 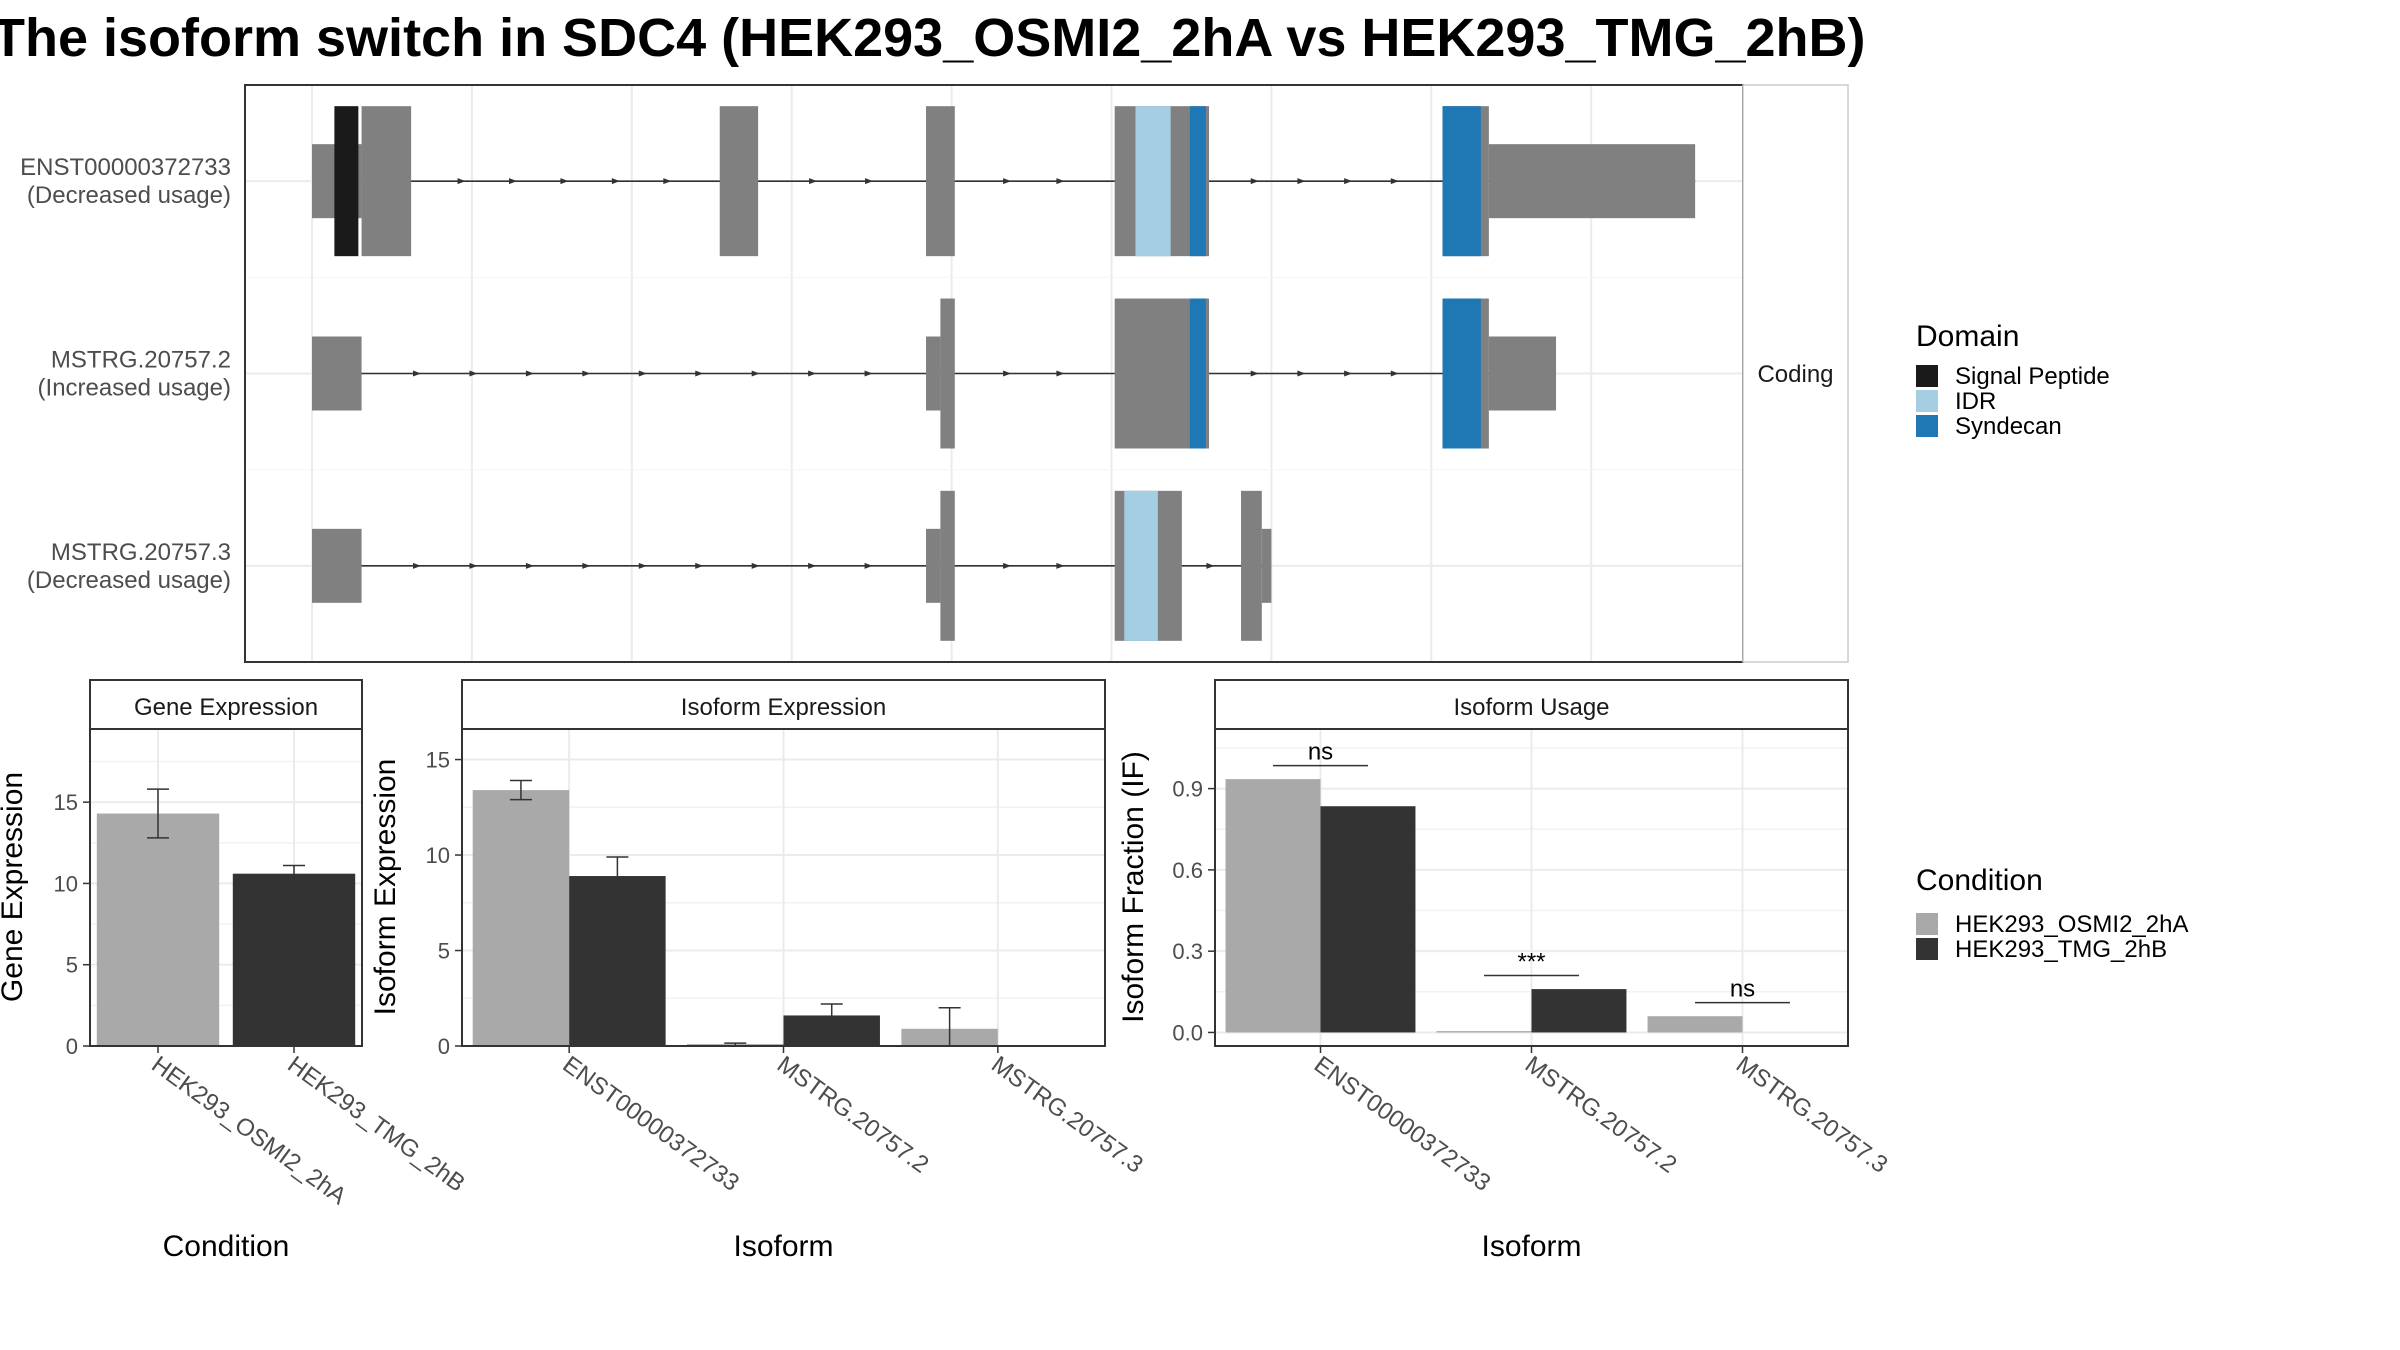 I want to click on chart-title: Isoform Usage, so click(x=1531, y=707).